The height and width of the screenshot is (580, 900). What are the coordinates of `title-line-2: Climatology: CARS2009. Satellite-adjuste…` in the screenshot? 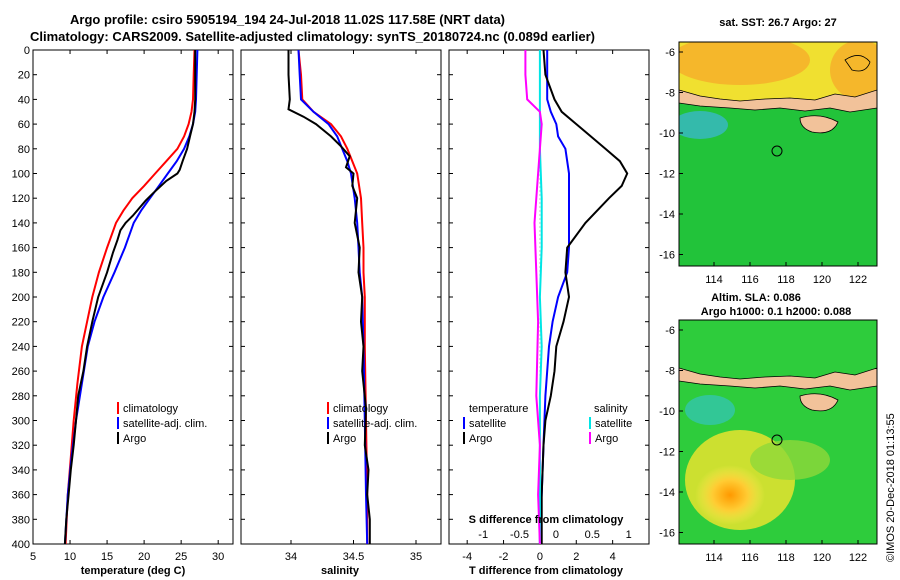 It's located at (312, 36).